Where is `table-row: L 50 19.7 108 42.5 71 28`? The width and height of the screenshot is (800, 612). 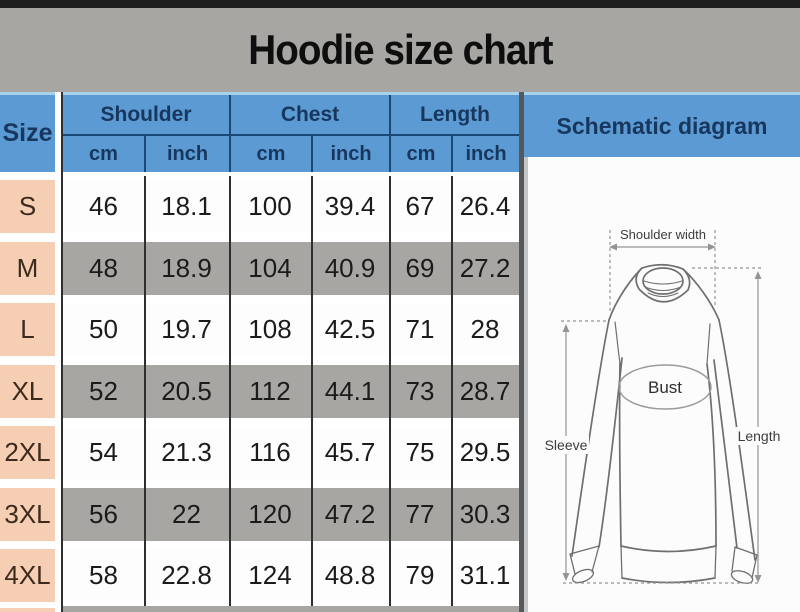
table-row: L 50 19.7 108 42.5 71 28 is located at coordinates (259, 330).